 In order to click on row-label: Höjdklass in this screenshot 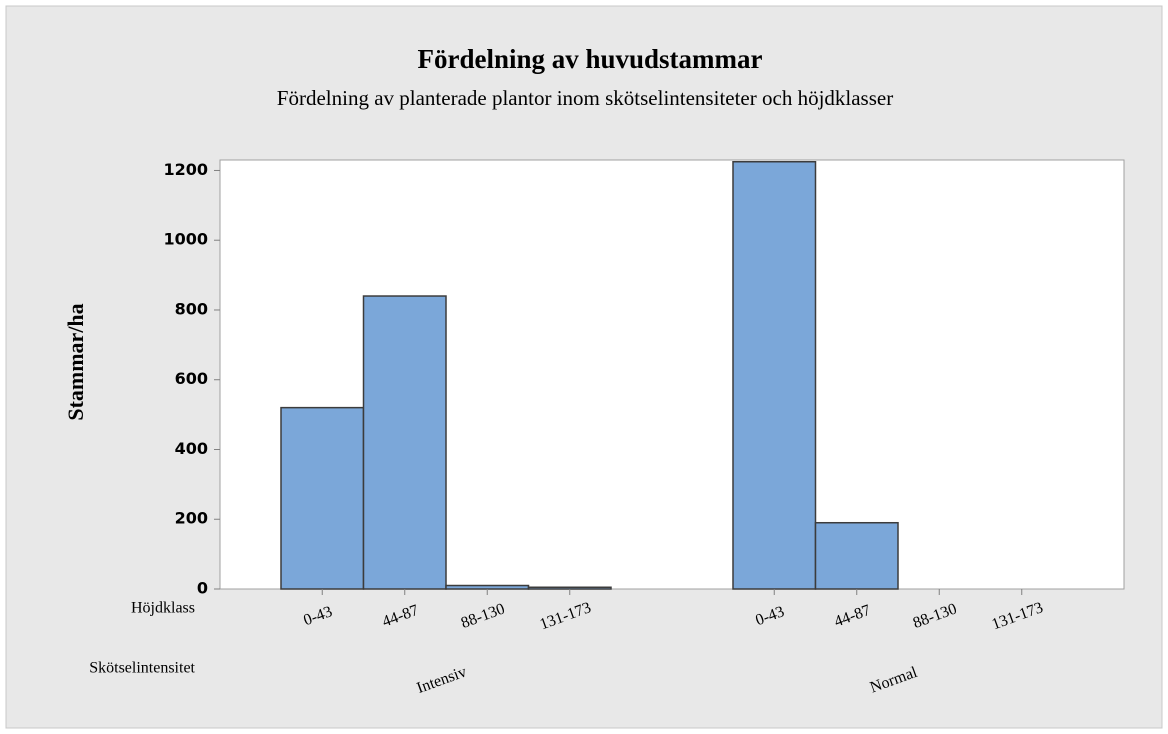, I will do `click(163, 608)`.